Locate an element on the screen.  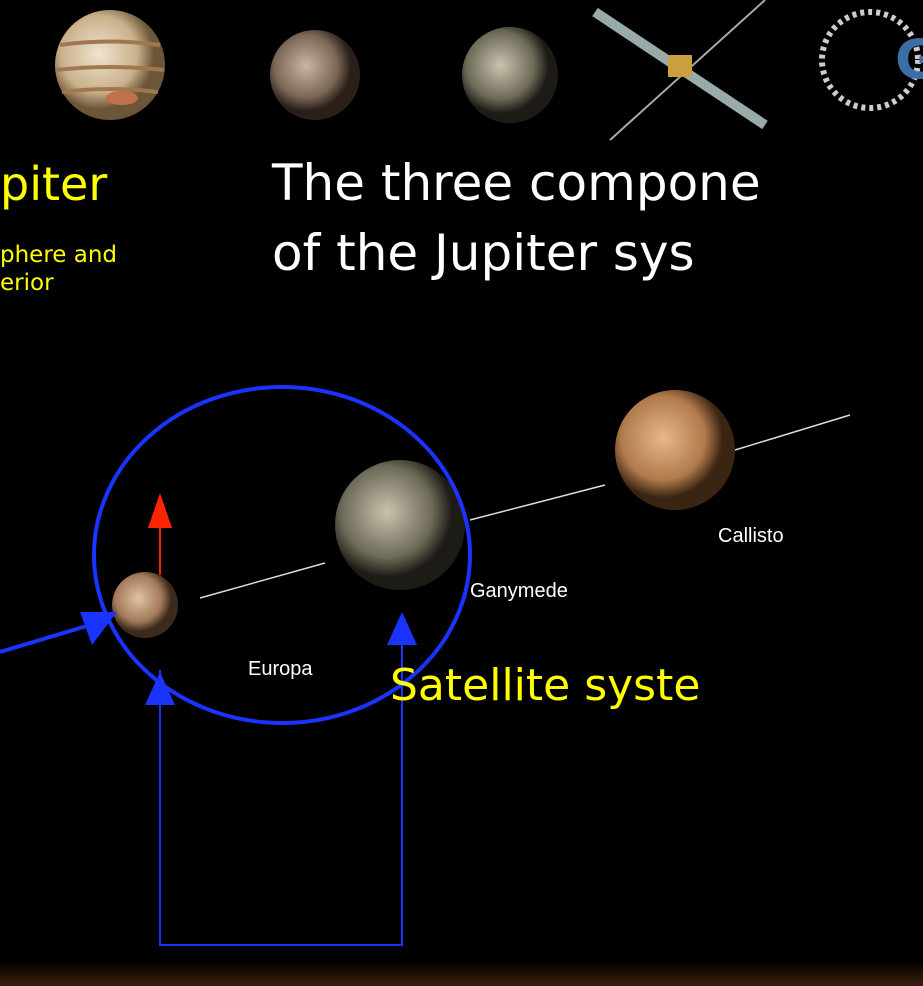
europa is located at coordinates (145, 605).